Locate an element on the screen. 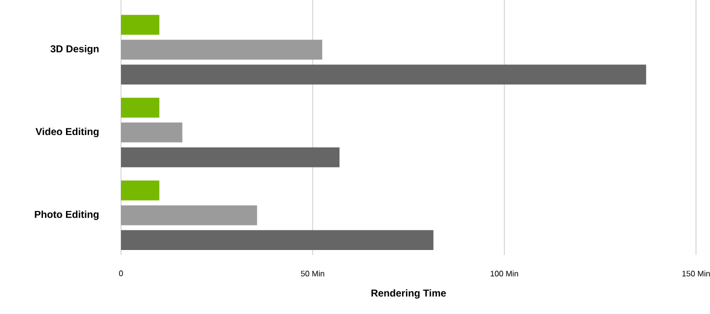 This screenshot has width=710, height=314. x-tick-label: 100 Min is located at coordinates (504, 273).